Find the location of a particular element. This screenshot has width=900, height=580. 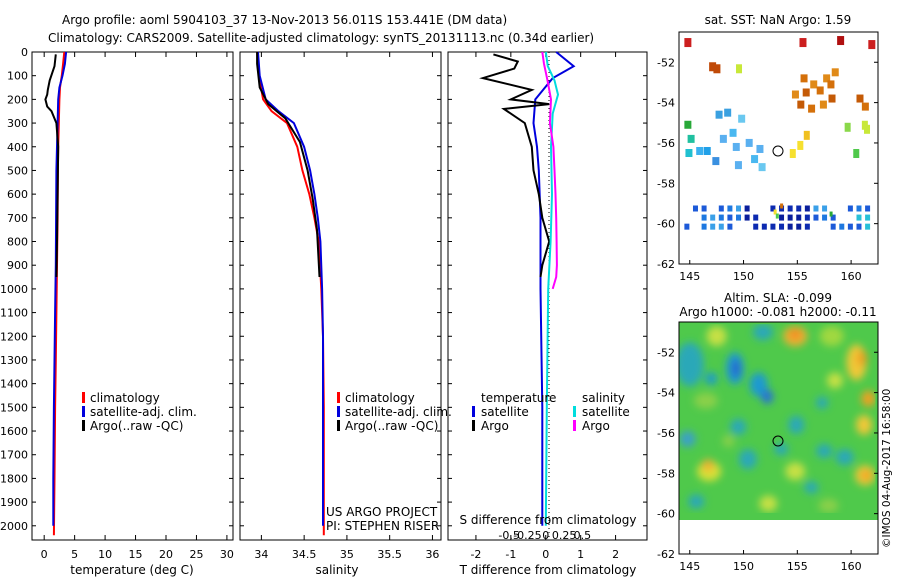

x-tick-label: -2 is located at coordinates (475, 554).